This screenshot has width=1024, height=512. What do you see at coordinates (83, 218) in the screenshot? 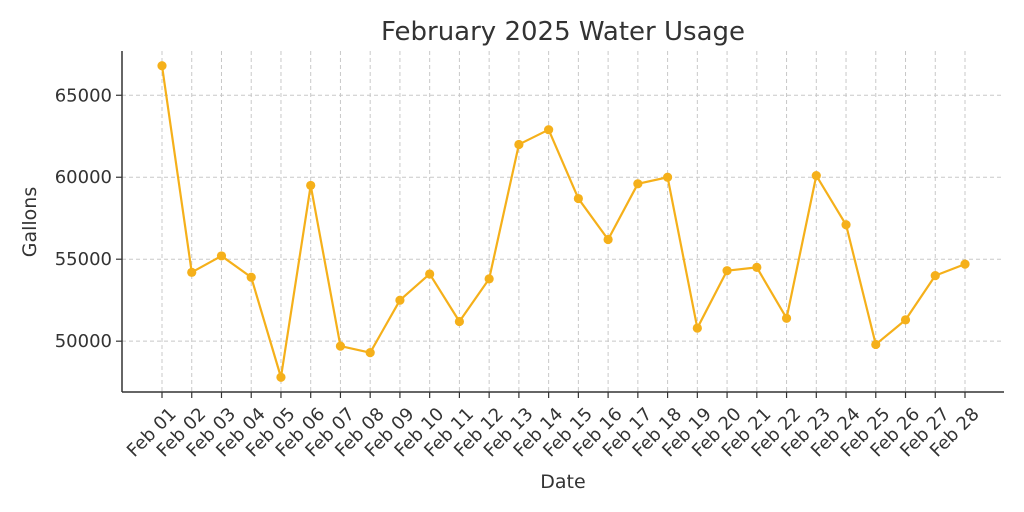
I see `y-tick-labels: 50000 55000 60000 65000` at bounding box center [83, 218].